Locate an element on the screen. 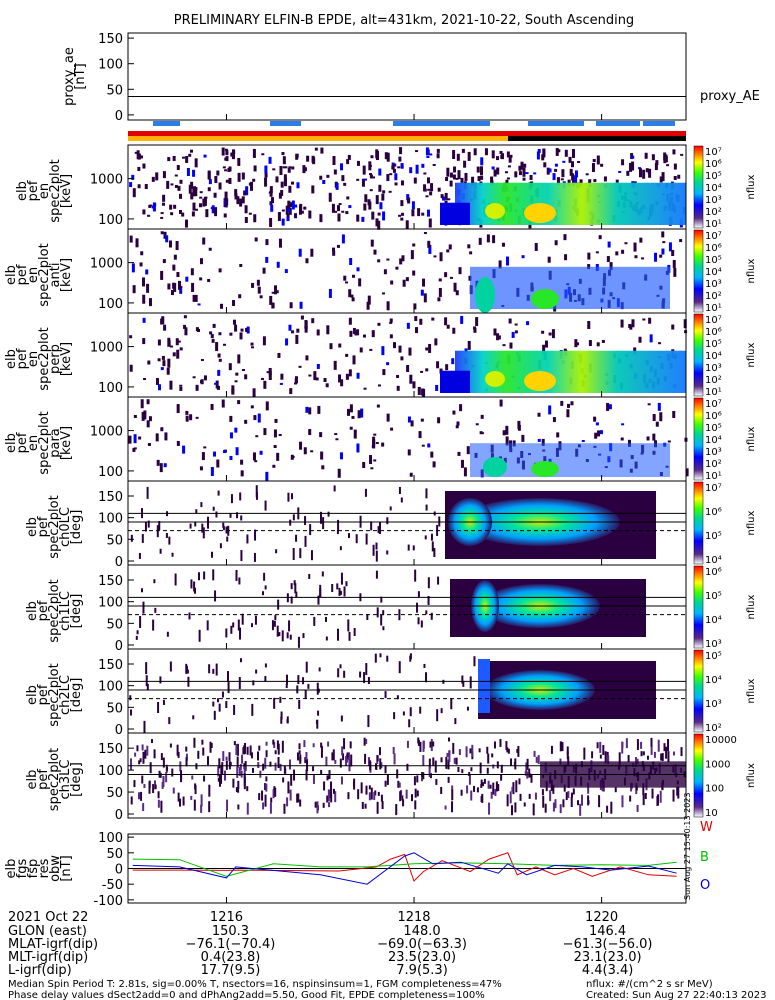 The width and height of the screenshot is (775, 1000). colorbar-tick-label: 10⁷ is located at coordinates (713, 152).